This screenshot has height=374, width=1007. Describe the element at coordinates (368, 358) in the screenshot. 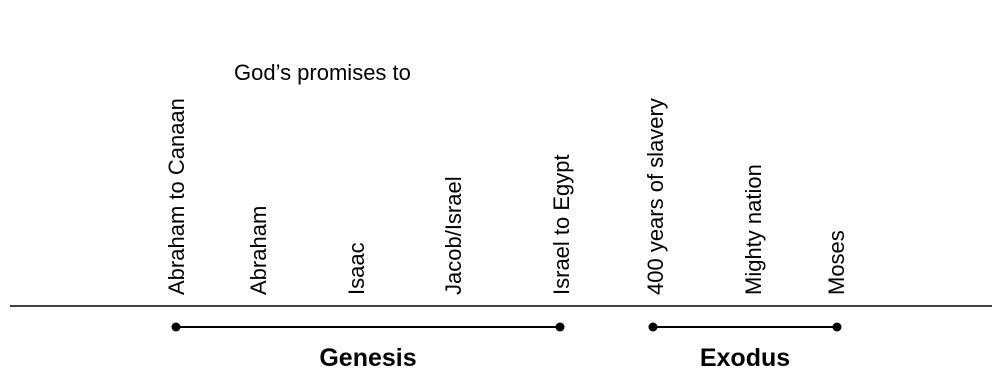

I see `book-label-genesis: Genesis` at that location.